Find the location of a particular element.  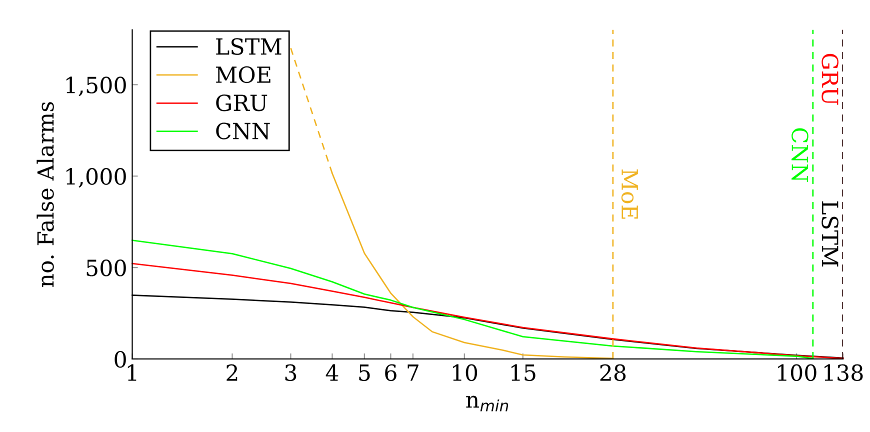

x-tick-label: 28 is located at coordinates (613, 373).